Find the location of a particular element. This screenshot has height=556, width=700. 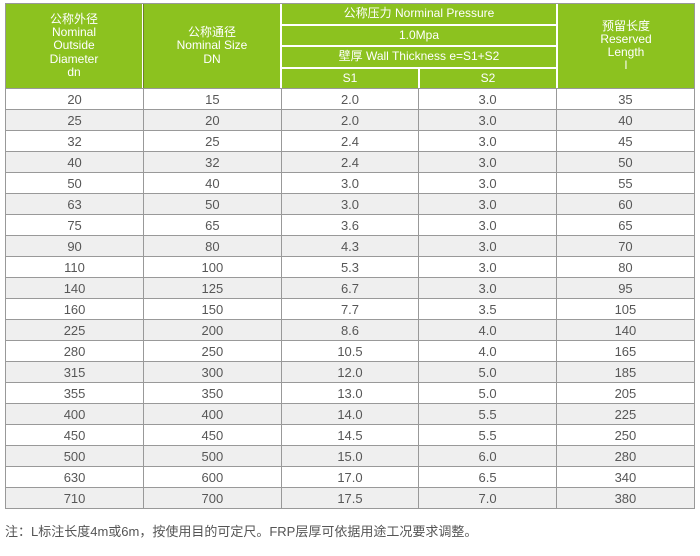

cell-s1: 10.5 is located at coordinates (350, 351).